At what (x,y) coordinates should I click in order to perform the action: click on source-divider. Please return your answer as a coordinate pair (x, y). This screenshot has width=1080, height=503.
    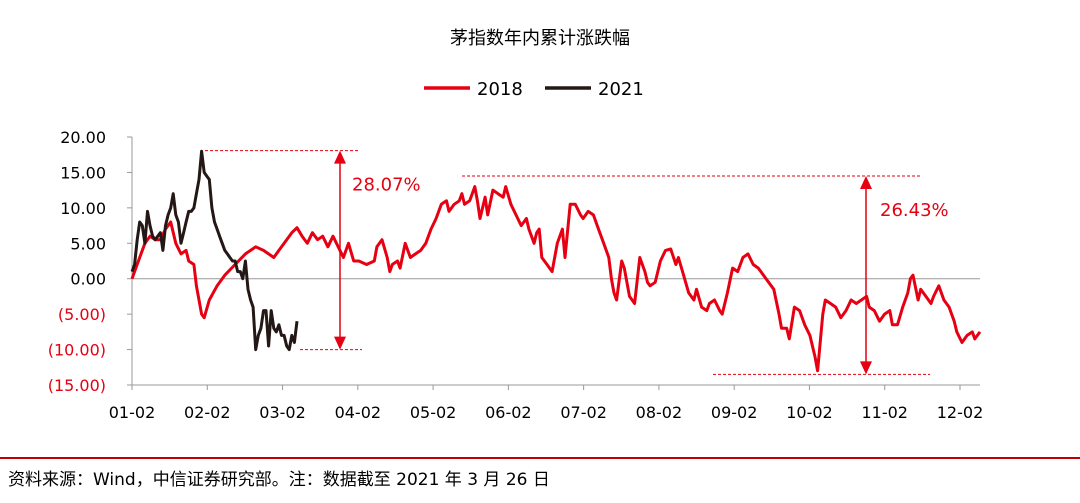
    Looking at the image, I should click on (540, 458).